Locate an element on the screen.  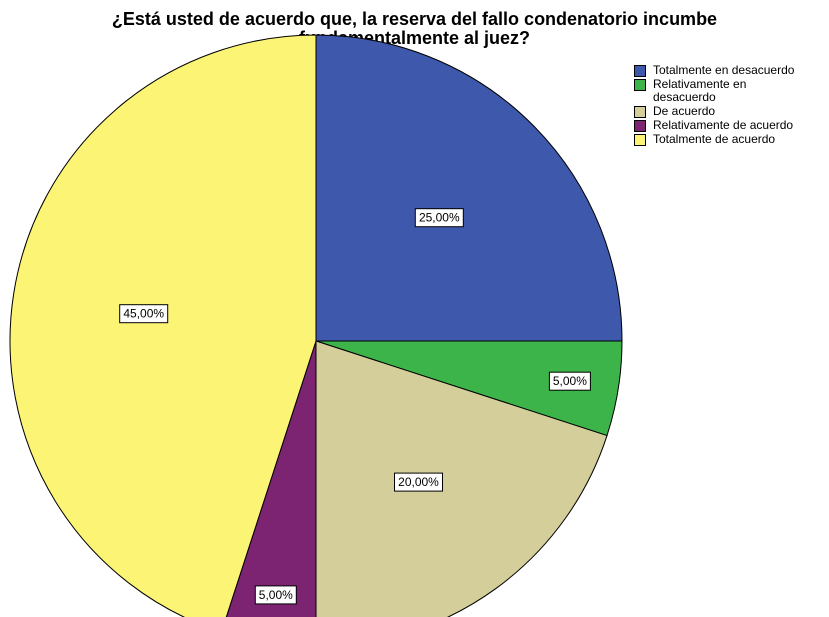
legend-item: Relativamente en desacuerdo is located at coordinates (731, 91).